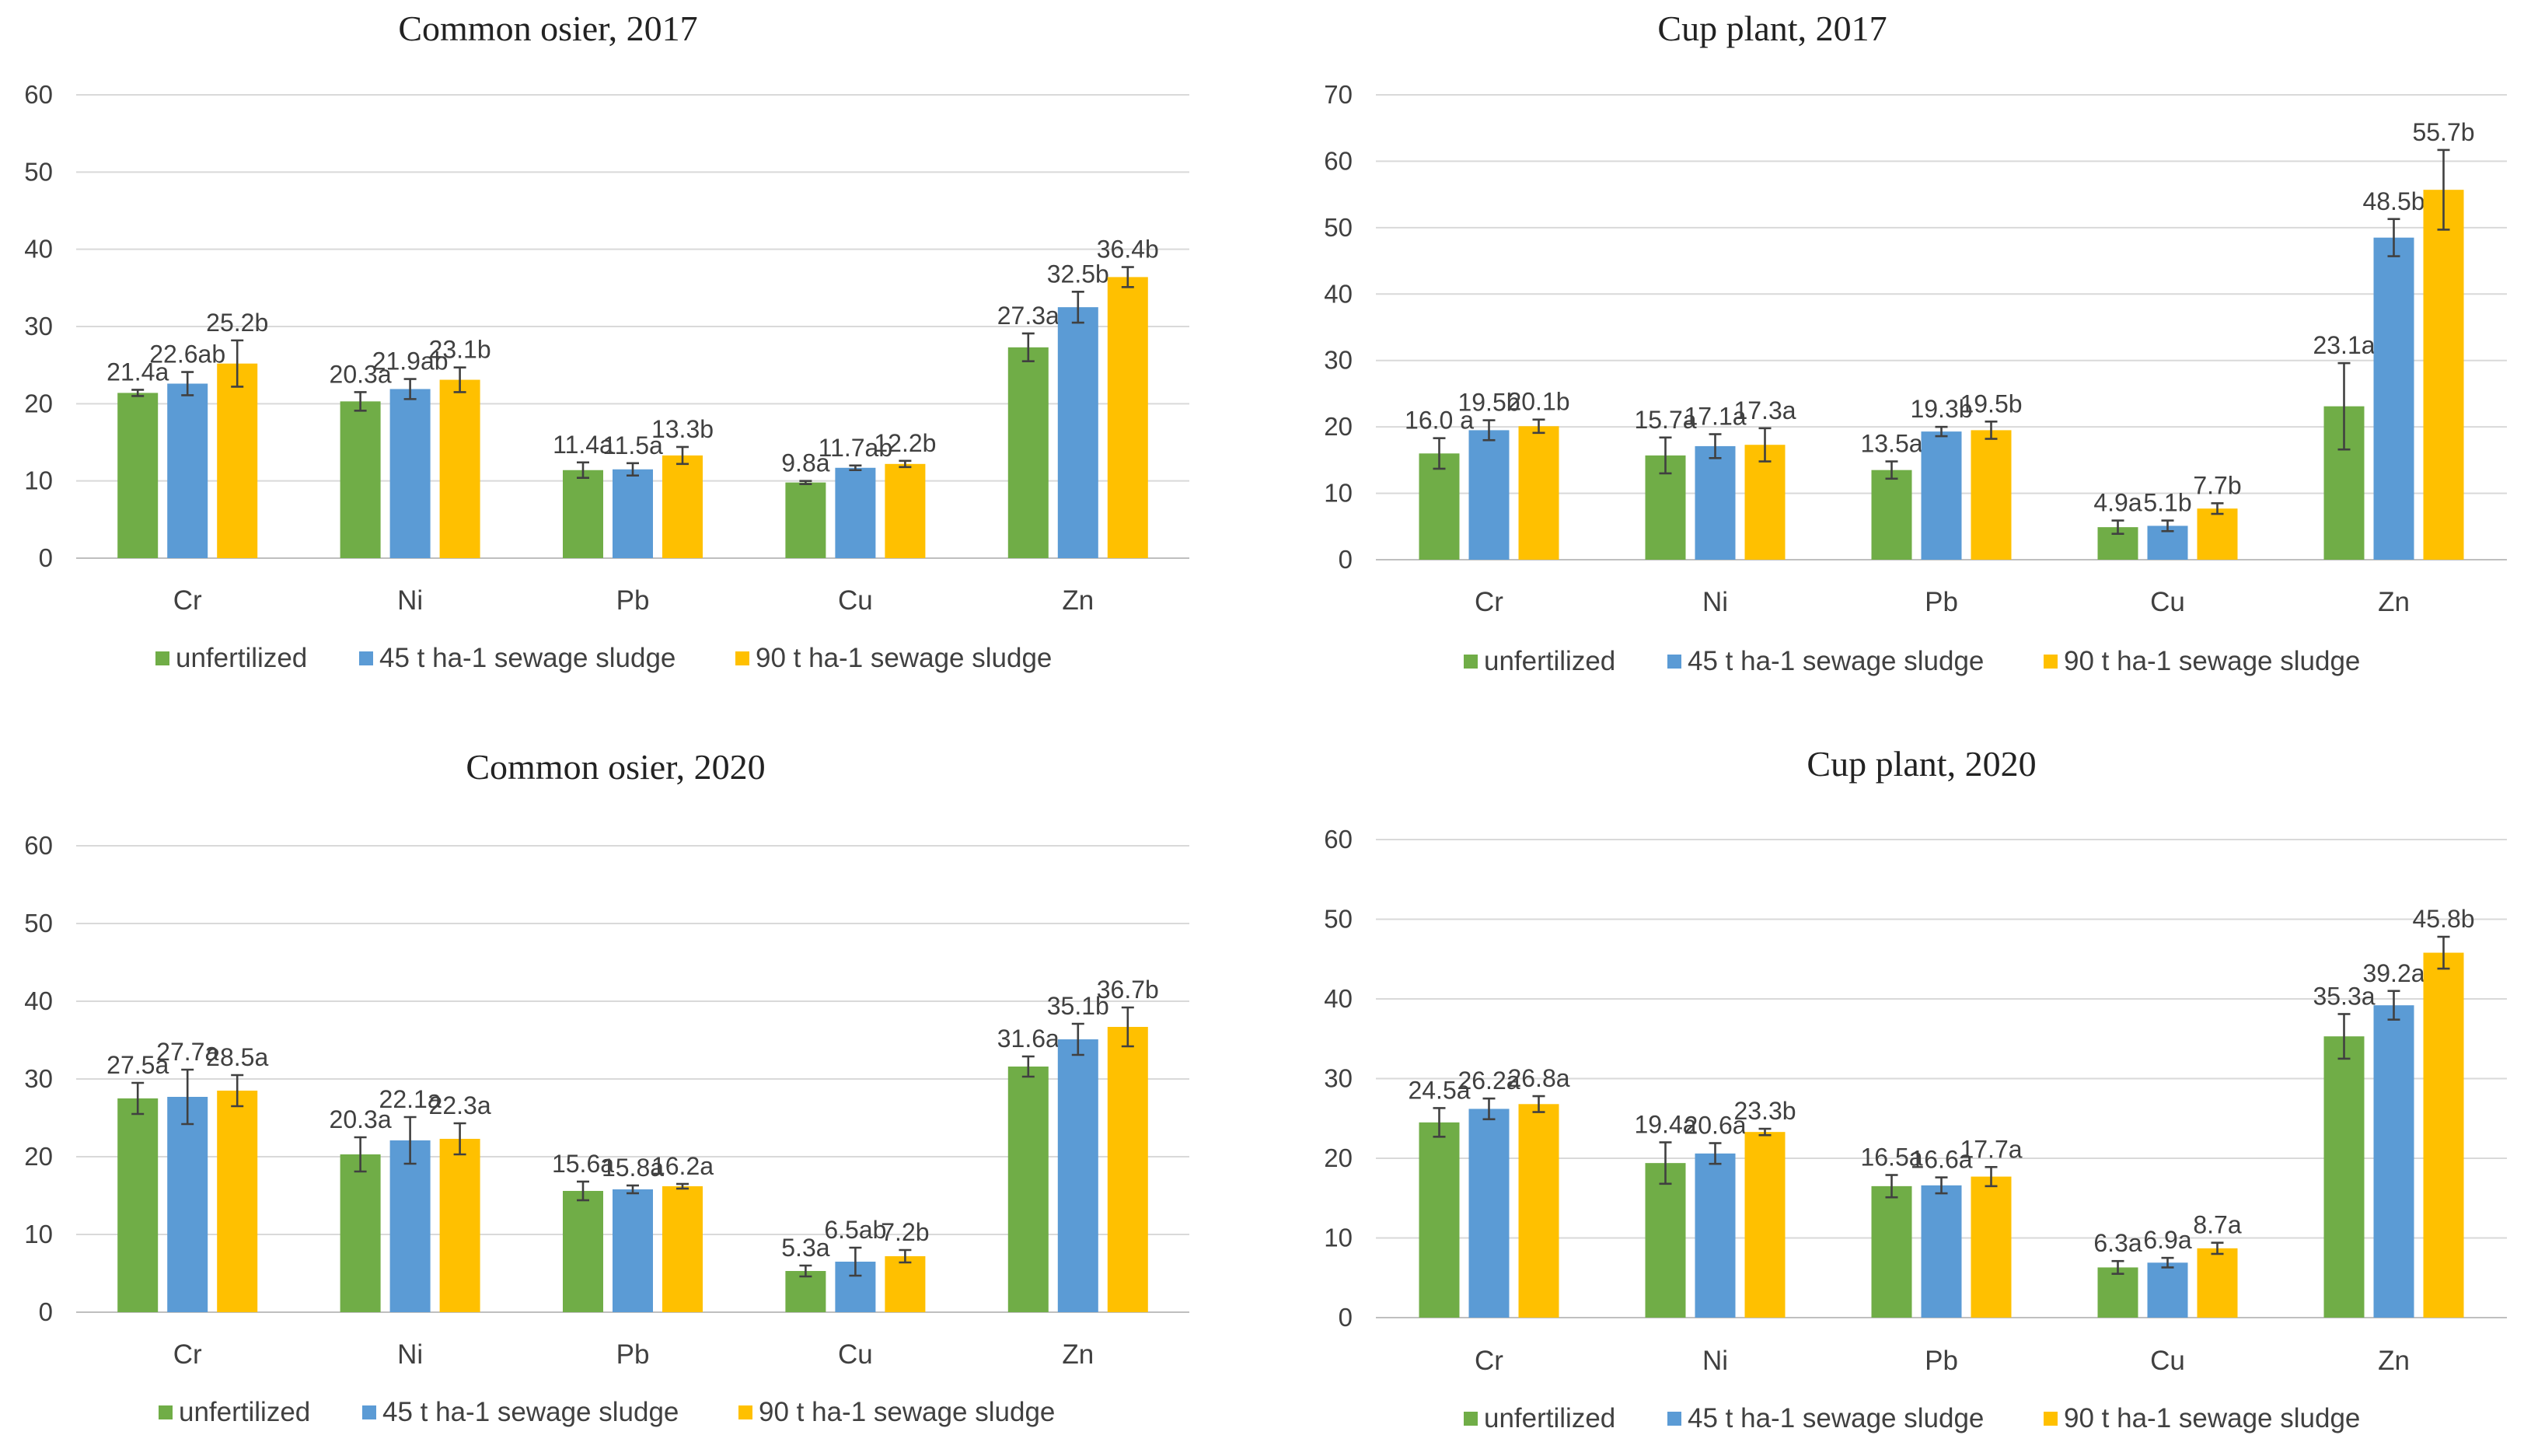  Describe the element at coordinates (460, 1105) in the screenshot. I see `data-label: 22.3a` at that location.